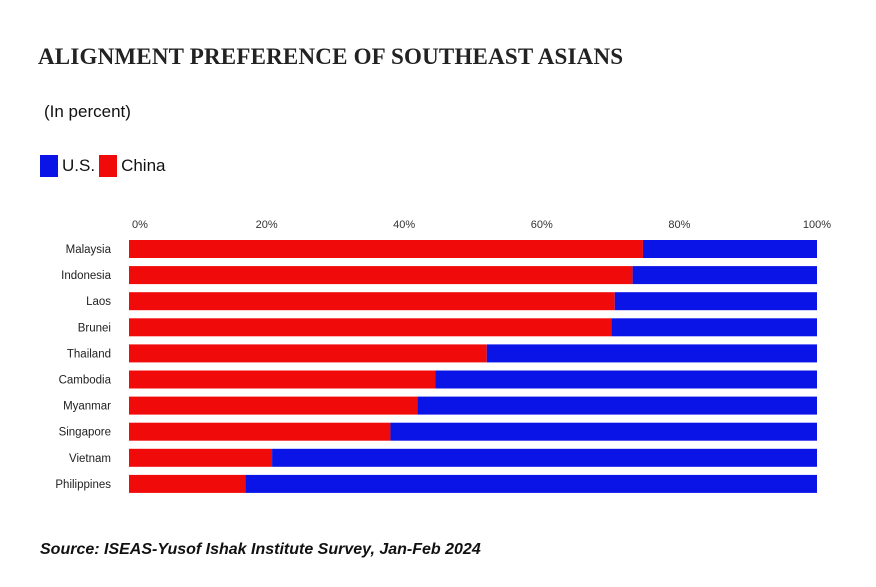  What do you see at coordinates (87, 111) in the screenshot?
I see `chart-subtitle: (In percent)` at bounding box center [87, 111].